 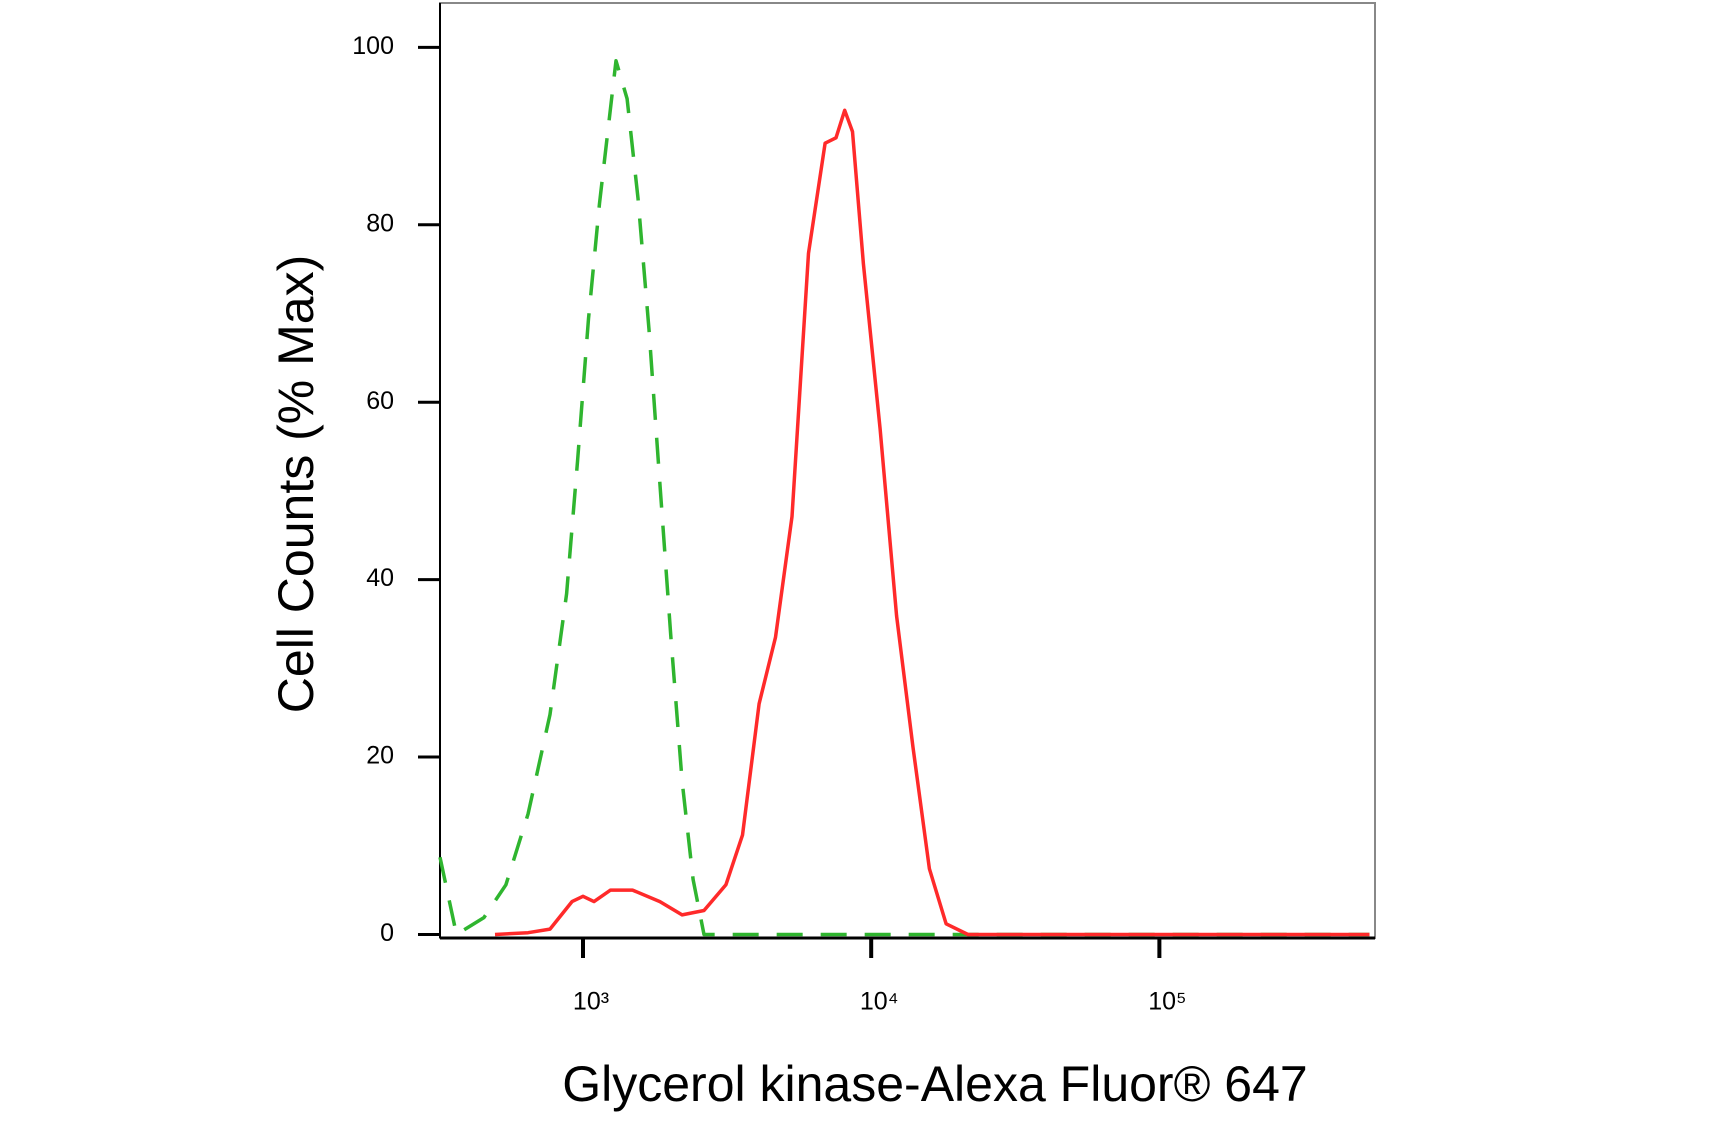 I want to click on y-tick-label: 100, so click(x=373, y=46).